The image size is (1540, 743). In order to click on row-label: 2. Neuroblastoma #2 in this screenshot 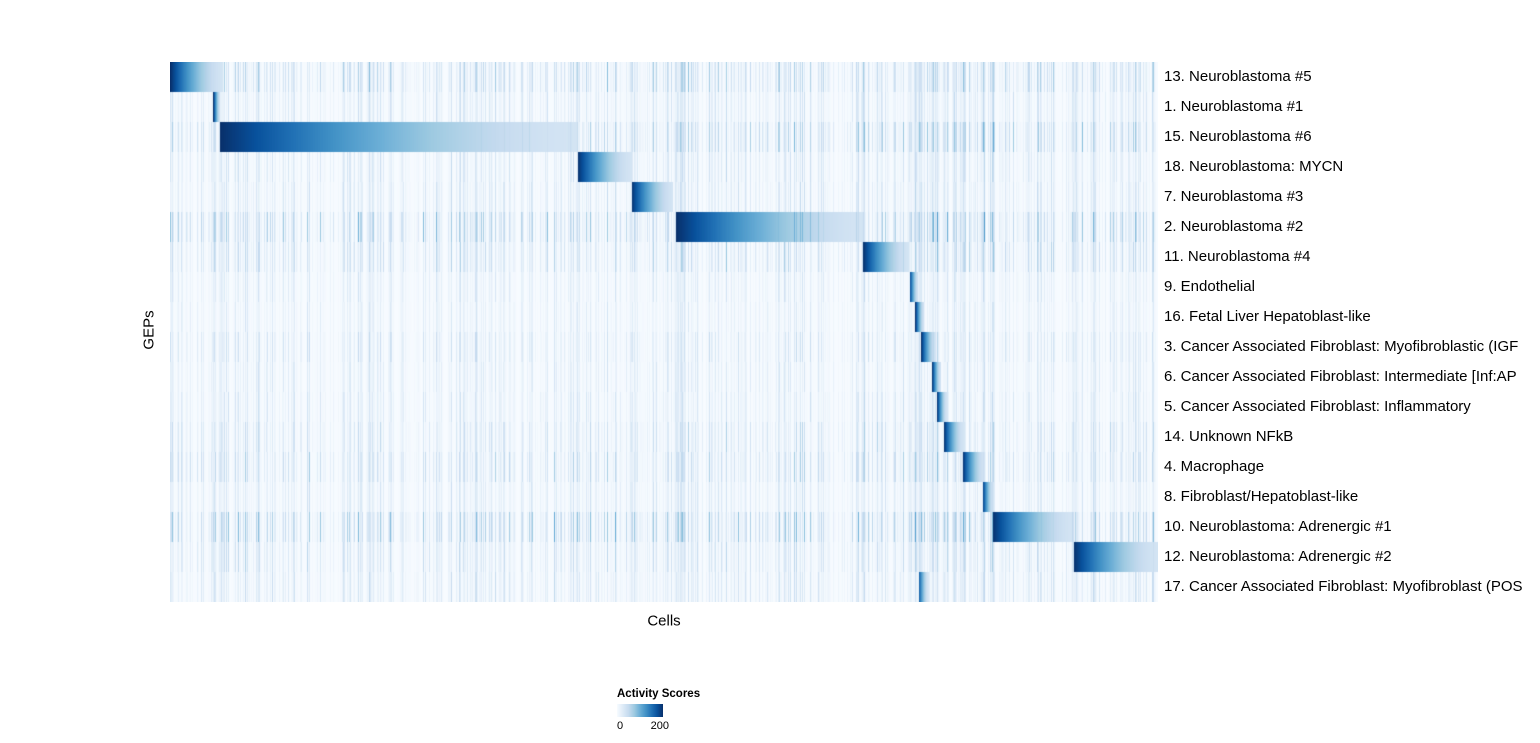, I will do `click(1234, 226)`.